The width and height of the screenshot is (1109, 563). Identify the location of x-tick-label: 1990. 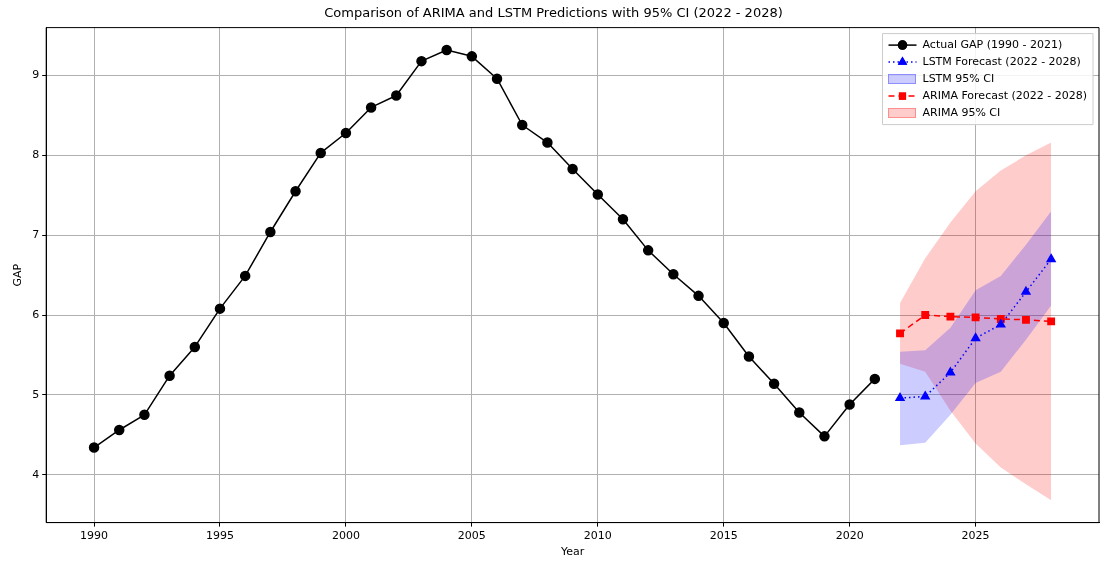
(94, 536).